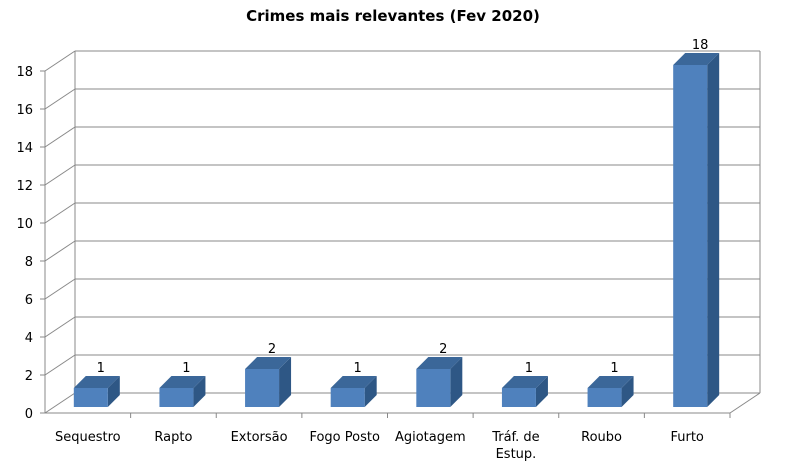 The image size is (786, 472). What do you see at coordinates (686, 437) in the screenshot?
I see `category-label: Furto` at bounding box center [686, 437].